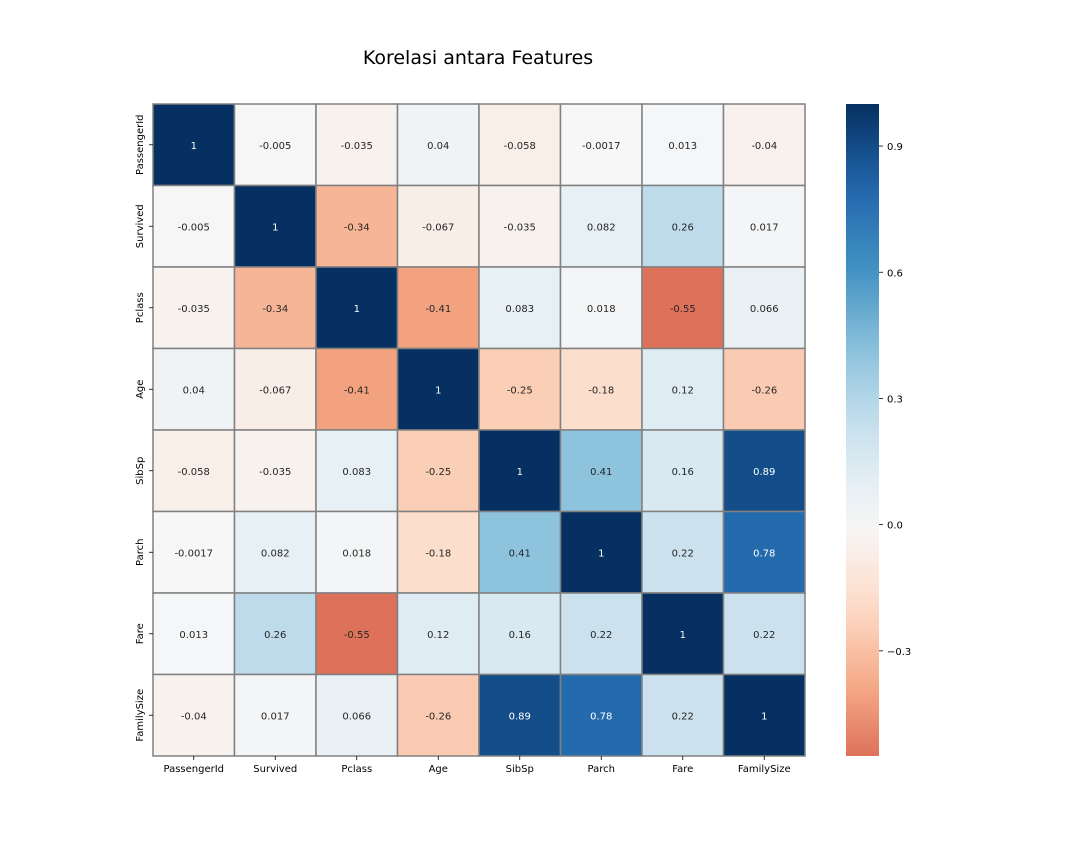 This screenshot has height=868, width=1080. I want to click on cell-annotation: 0.26, so click(683, 227).